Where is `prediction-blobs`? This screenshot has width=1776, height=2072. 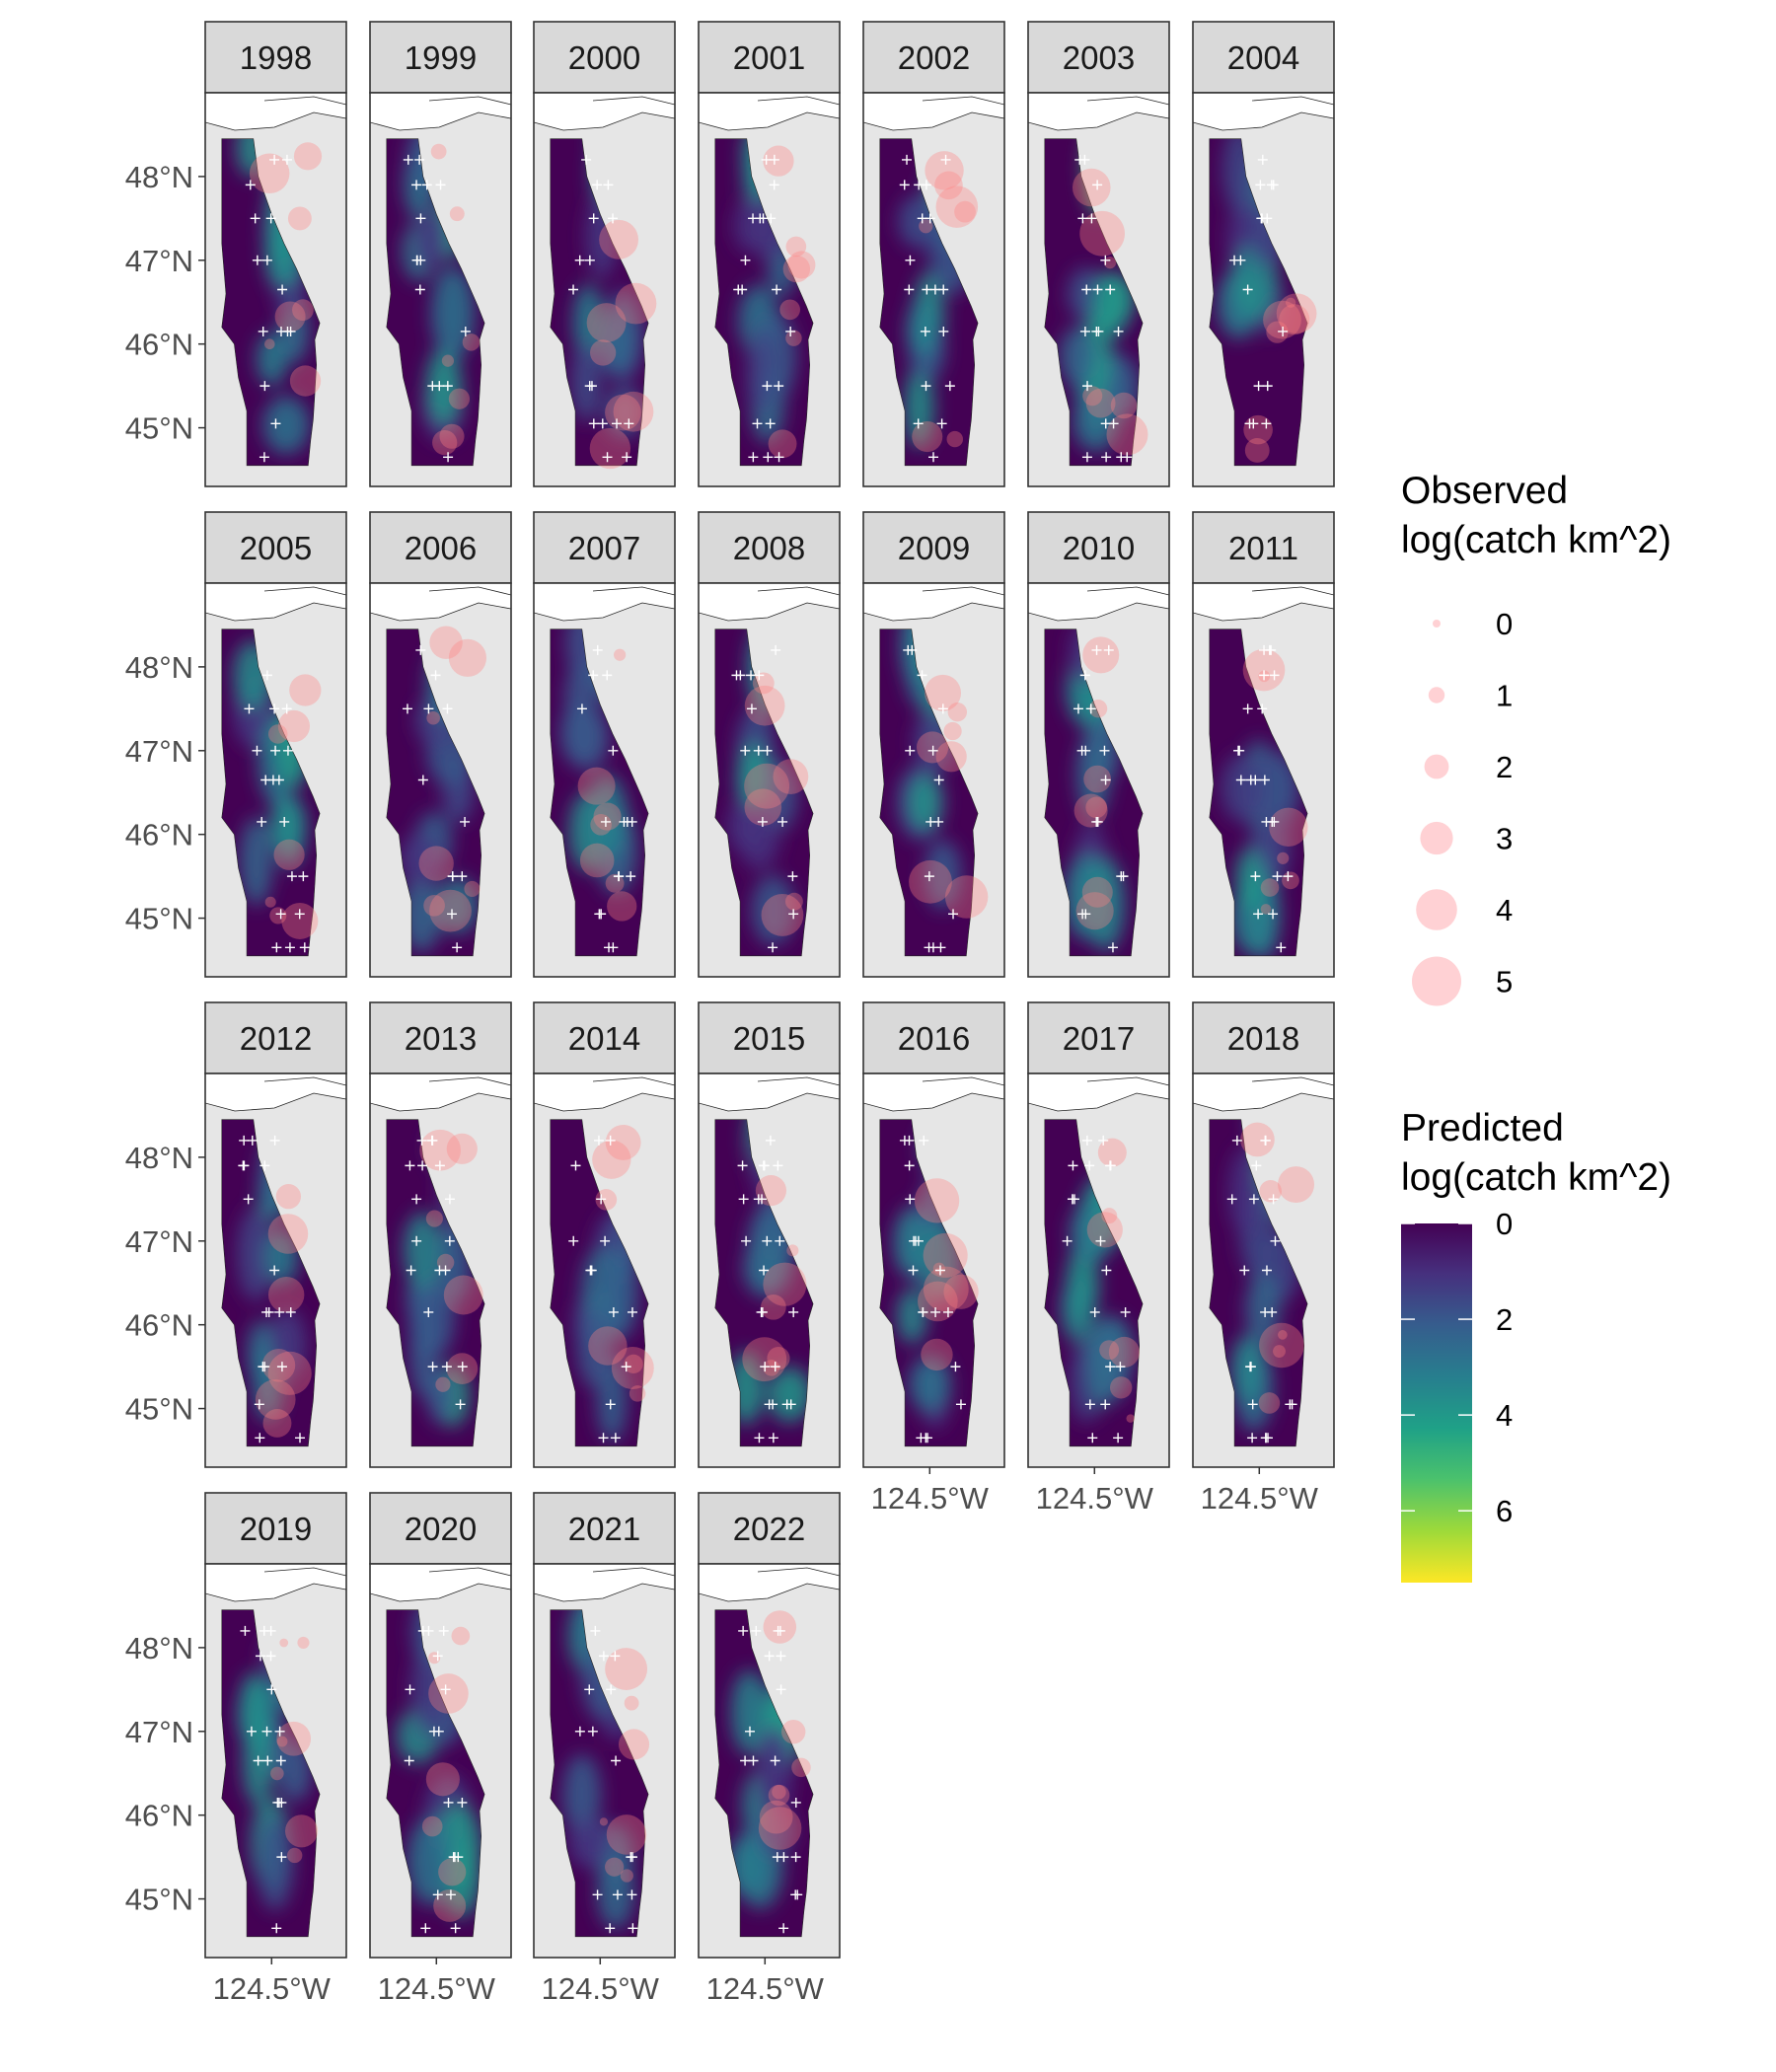
prediction-blobs is located at coordinates (1098, 1298).